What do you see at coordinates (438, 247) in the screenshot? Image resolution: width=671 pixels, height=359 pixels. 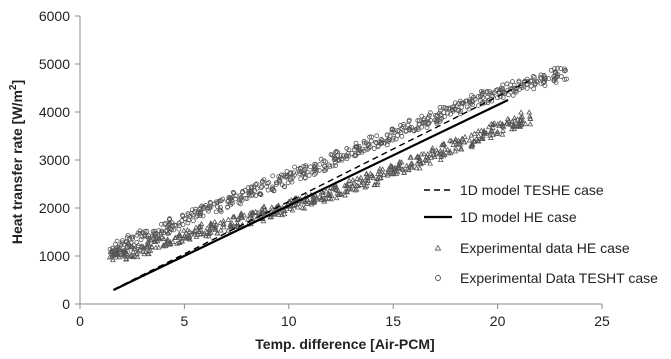 I see `legend-triangle-marker` at bounding box center [438, 247].